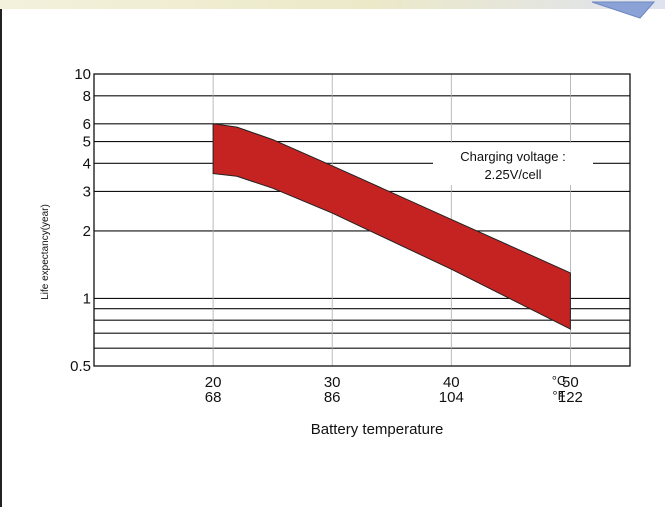 The height and width of the screenshot is (507, 665). Describe the element at coordinates (512, 174) in the screenshot. I see `annotation-line-2: 2.25V/cell` at that location.